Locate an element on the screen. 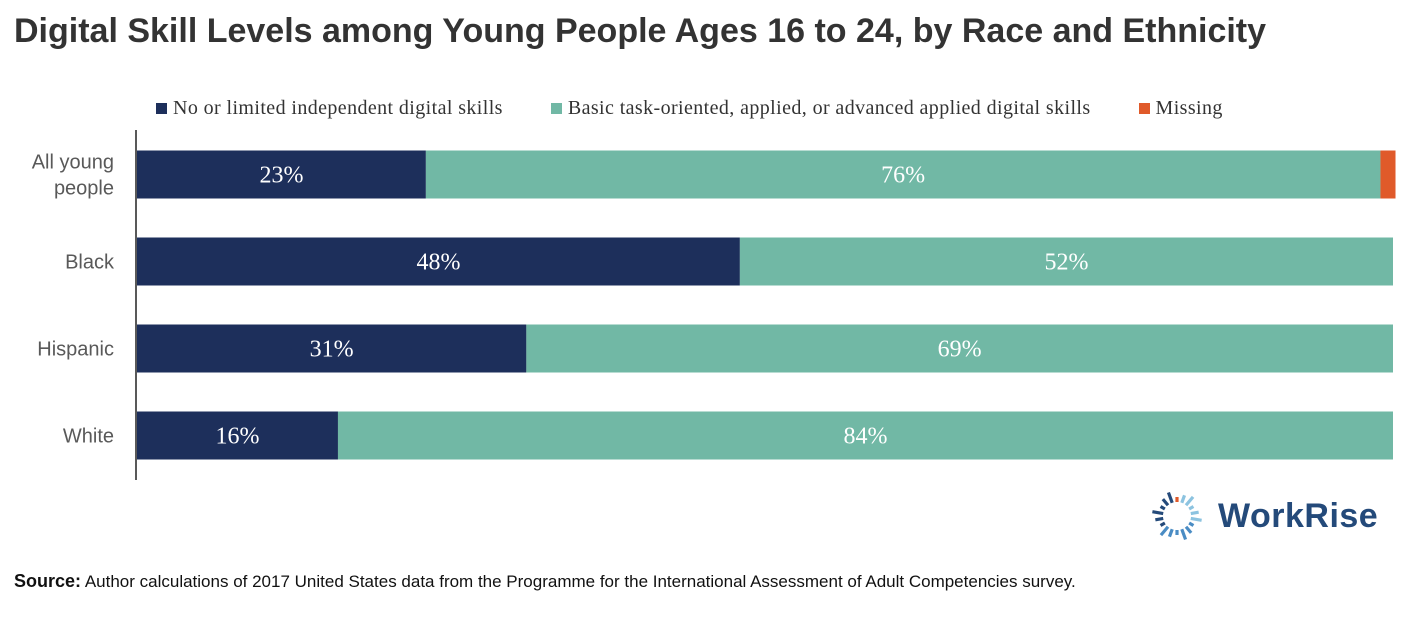 This screenshot has height=625, width=1416. legend-swatch-basic is located at coordinates (556, 108).